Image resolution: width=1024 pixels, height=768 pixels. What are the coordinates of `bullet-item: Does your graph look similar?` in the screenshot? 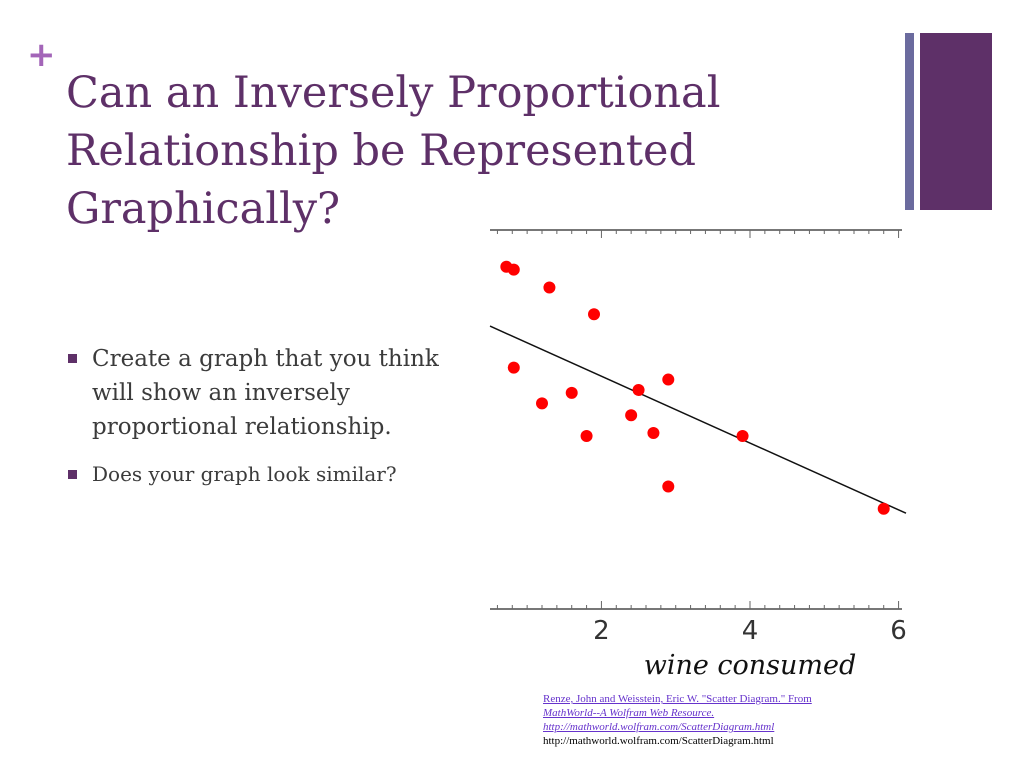 It's located at (266, 474).